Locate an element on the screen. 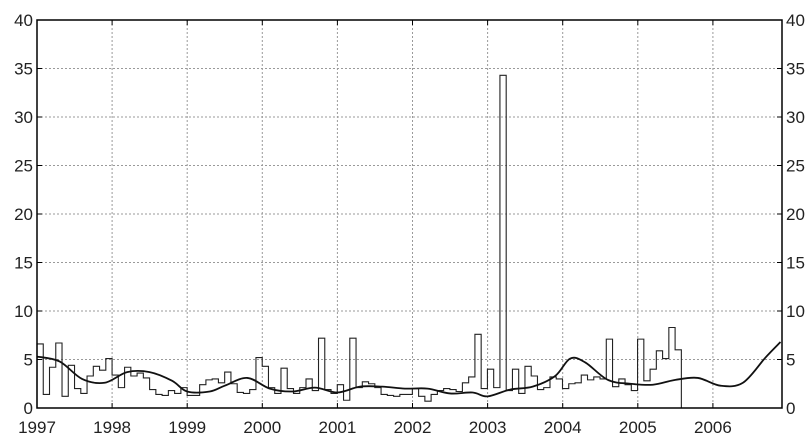 The image size is (807, 442). y-tick-label-left: 40 is located at coordinates (23, 20).